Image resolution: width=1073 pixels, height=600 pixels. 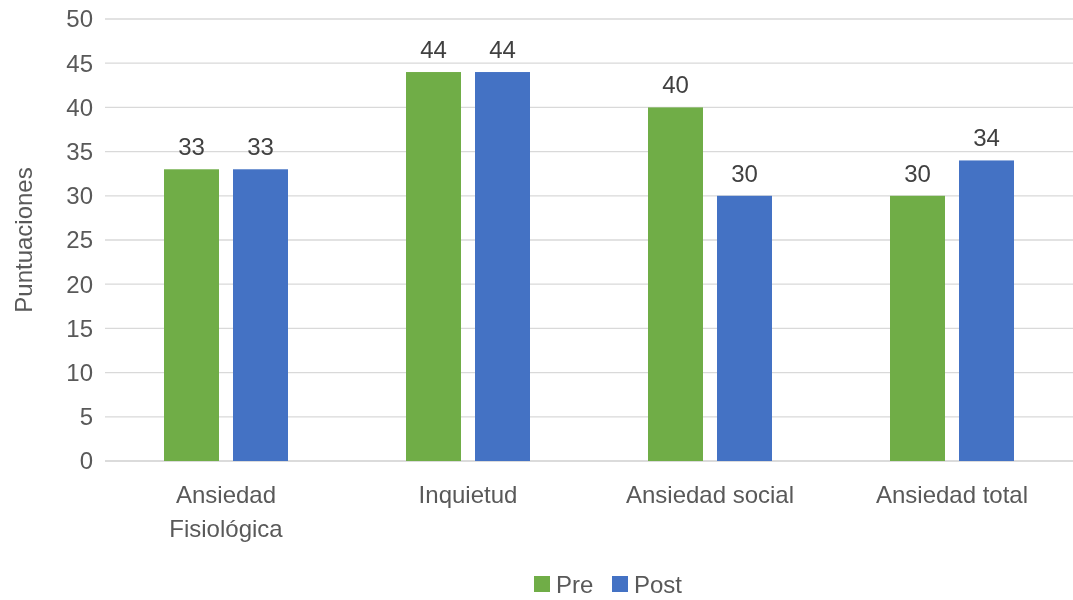 I want to click on legend-label: Post, so click(x=658, y=585).